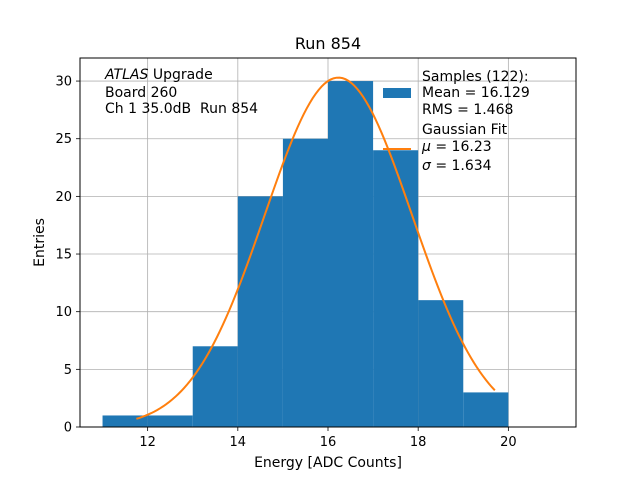 This screenshot has width=640, height=480. Describe the element at coordinates (180, 75) in the screenshot. I see `annotation-upgrade: Upgrade` at that location.